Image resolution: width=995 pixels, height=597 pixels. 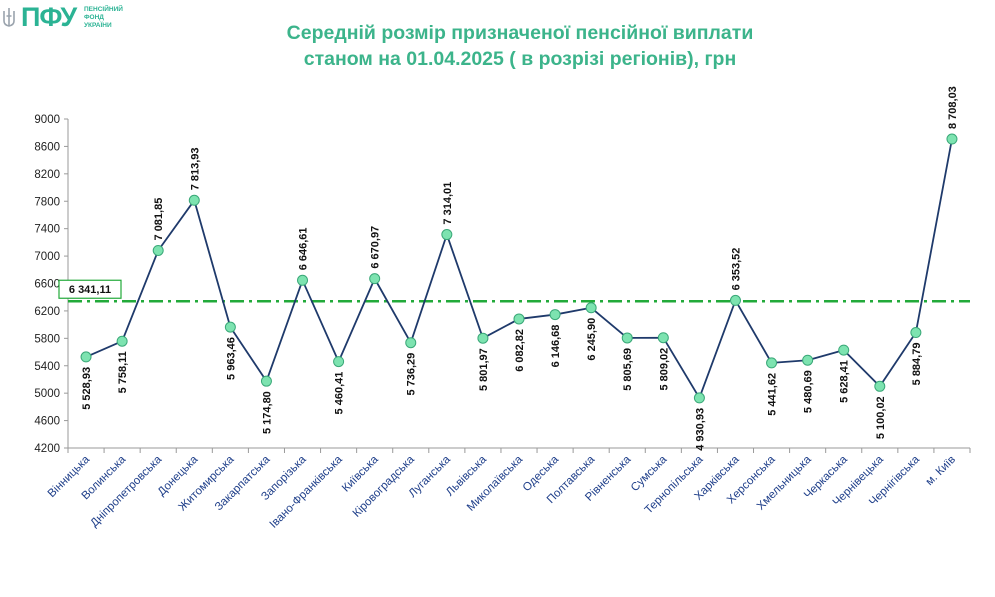 I want to click on data-value-label: 5 801,97, so click(x=484, y=369).